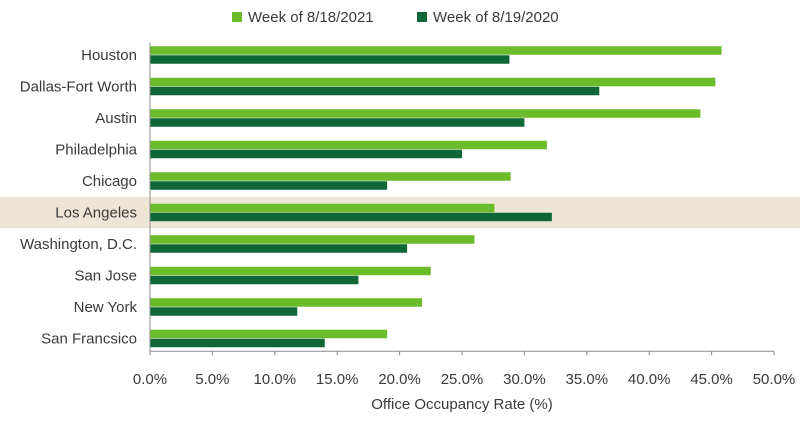 The height and width of the screenshot is (424, 800). Describe the element at coordinates (286, 302) in the screenshot. I see `bar-2021-new-york` at that location.